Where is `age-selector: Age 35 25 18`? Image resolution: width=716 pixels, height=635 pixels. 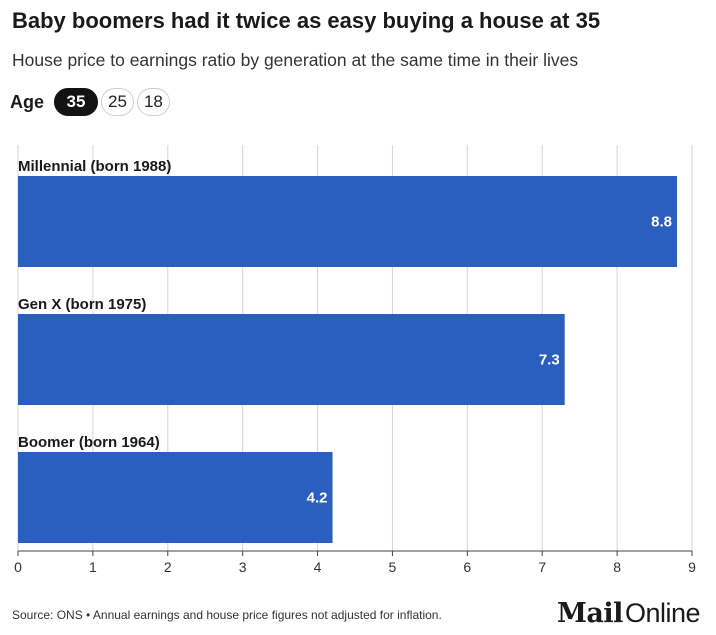
age-selector: Age 35 25 18 is located at coordinates (90, 102).